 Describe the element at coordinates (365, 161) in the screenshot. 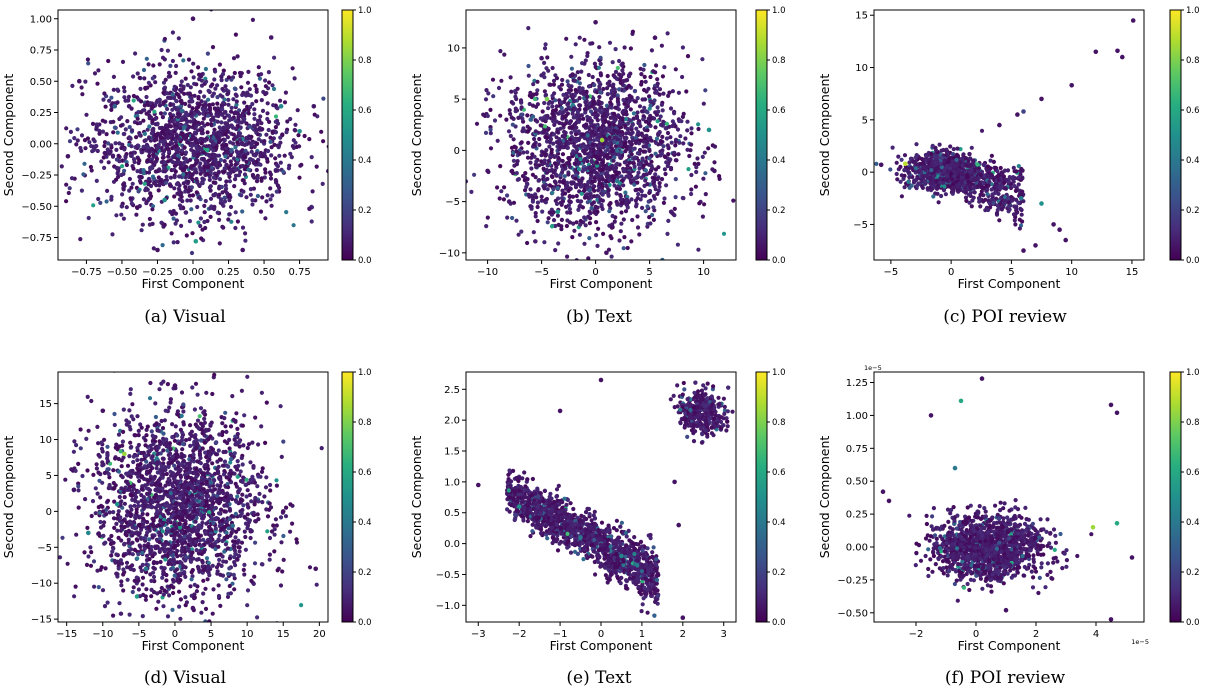

I see `colorbar-tick-label: 0.4` at that location.